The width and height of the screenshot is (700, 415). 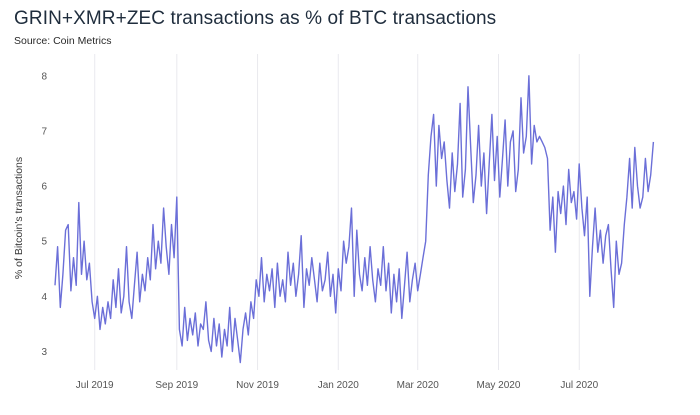 I want to click on y-tick-label: 6, so click(x=44, y=187).